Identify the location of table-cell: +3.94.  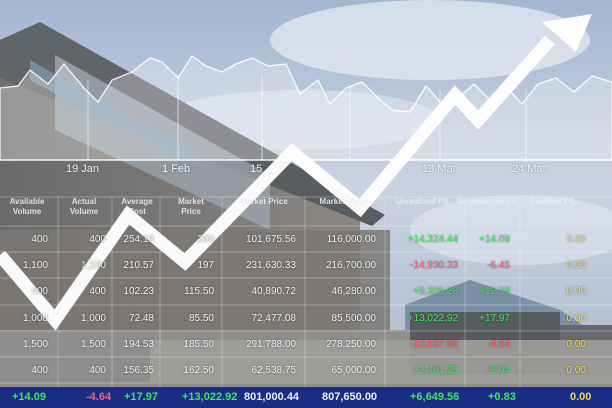
(497, 370).